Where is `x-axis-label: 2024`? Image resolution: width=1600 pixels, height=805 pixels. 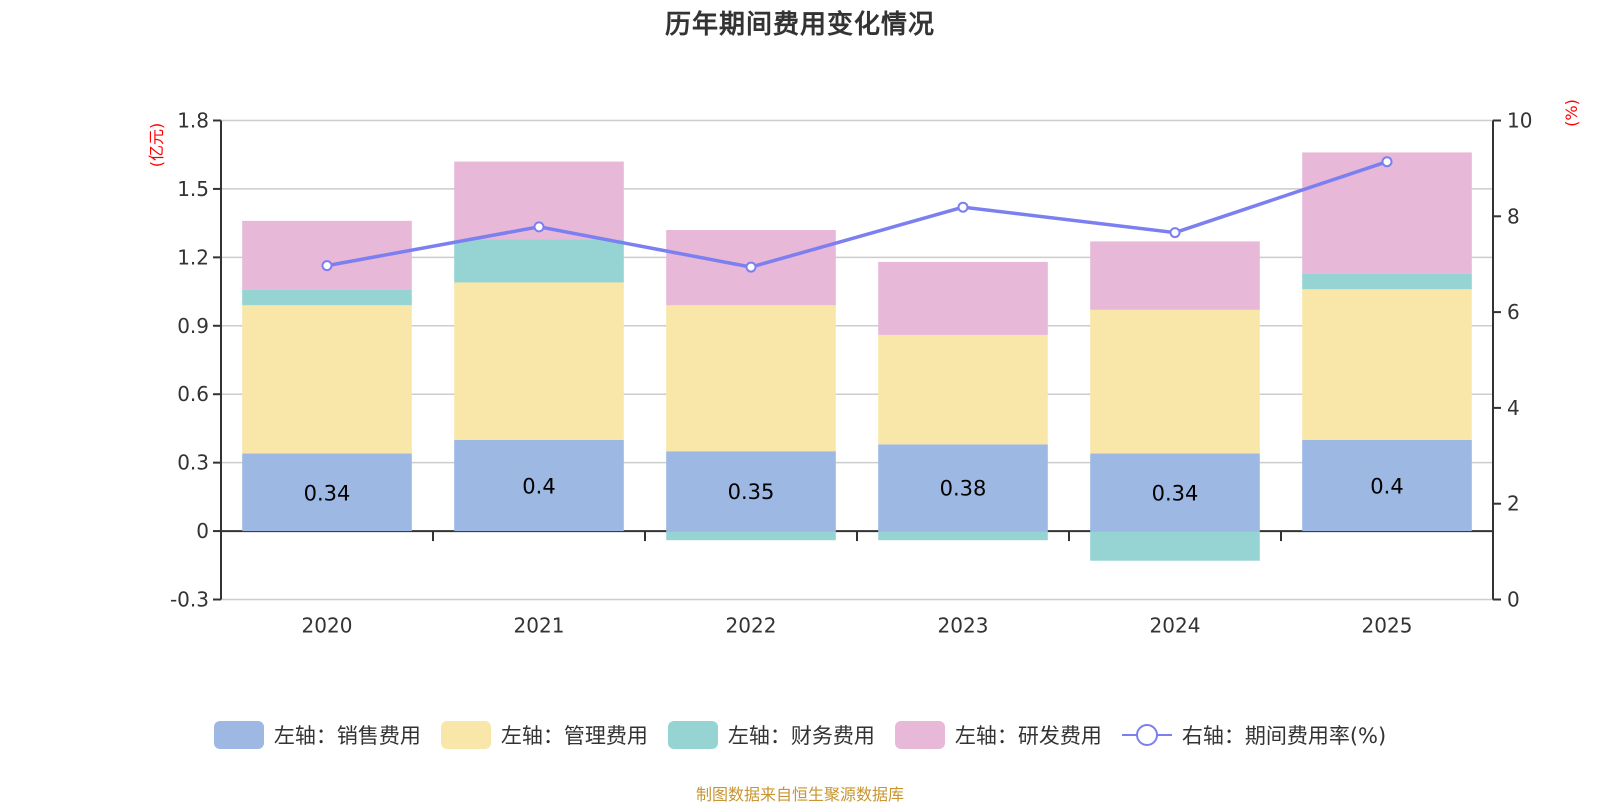
x-axis-label: 2024 is located at coordinates (1175, 626).